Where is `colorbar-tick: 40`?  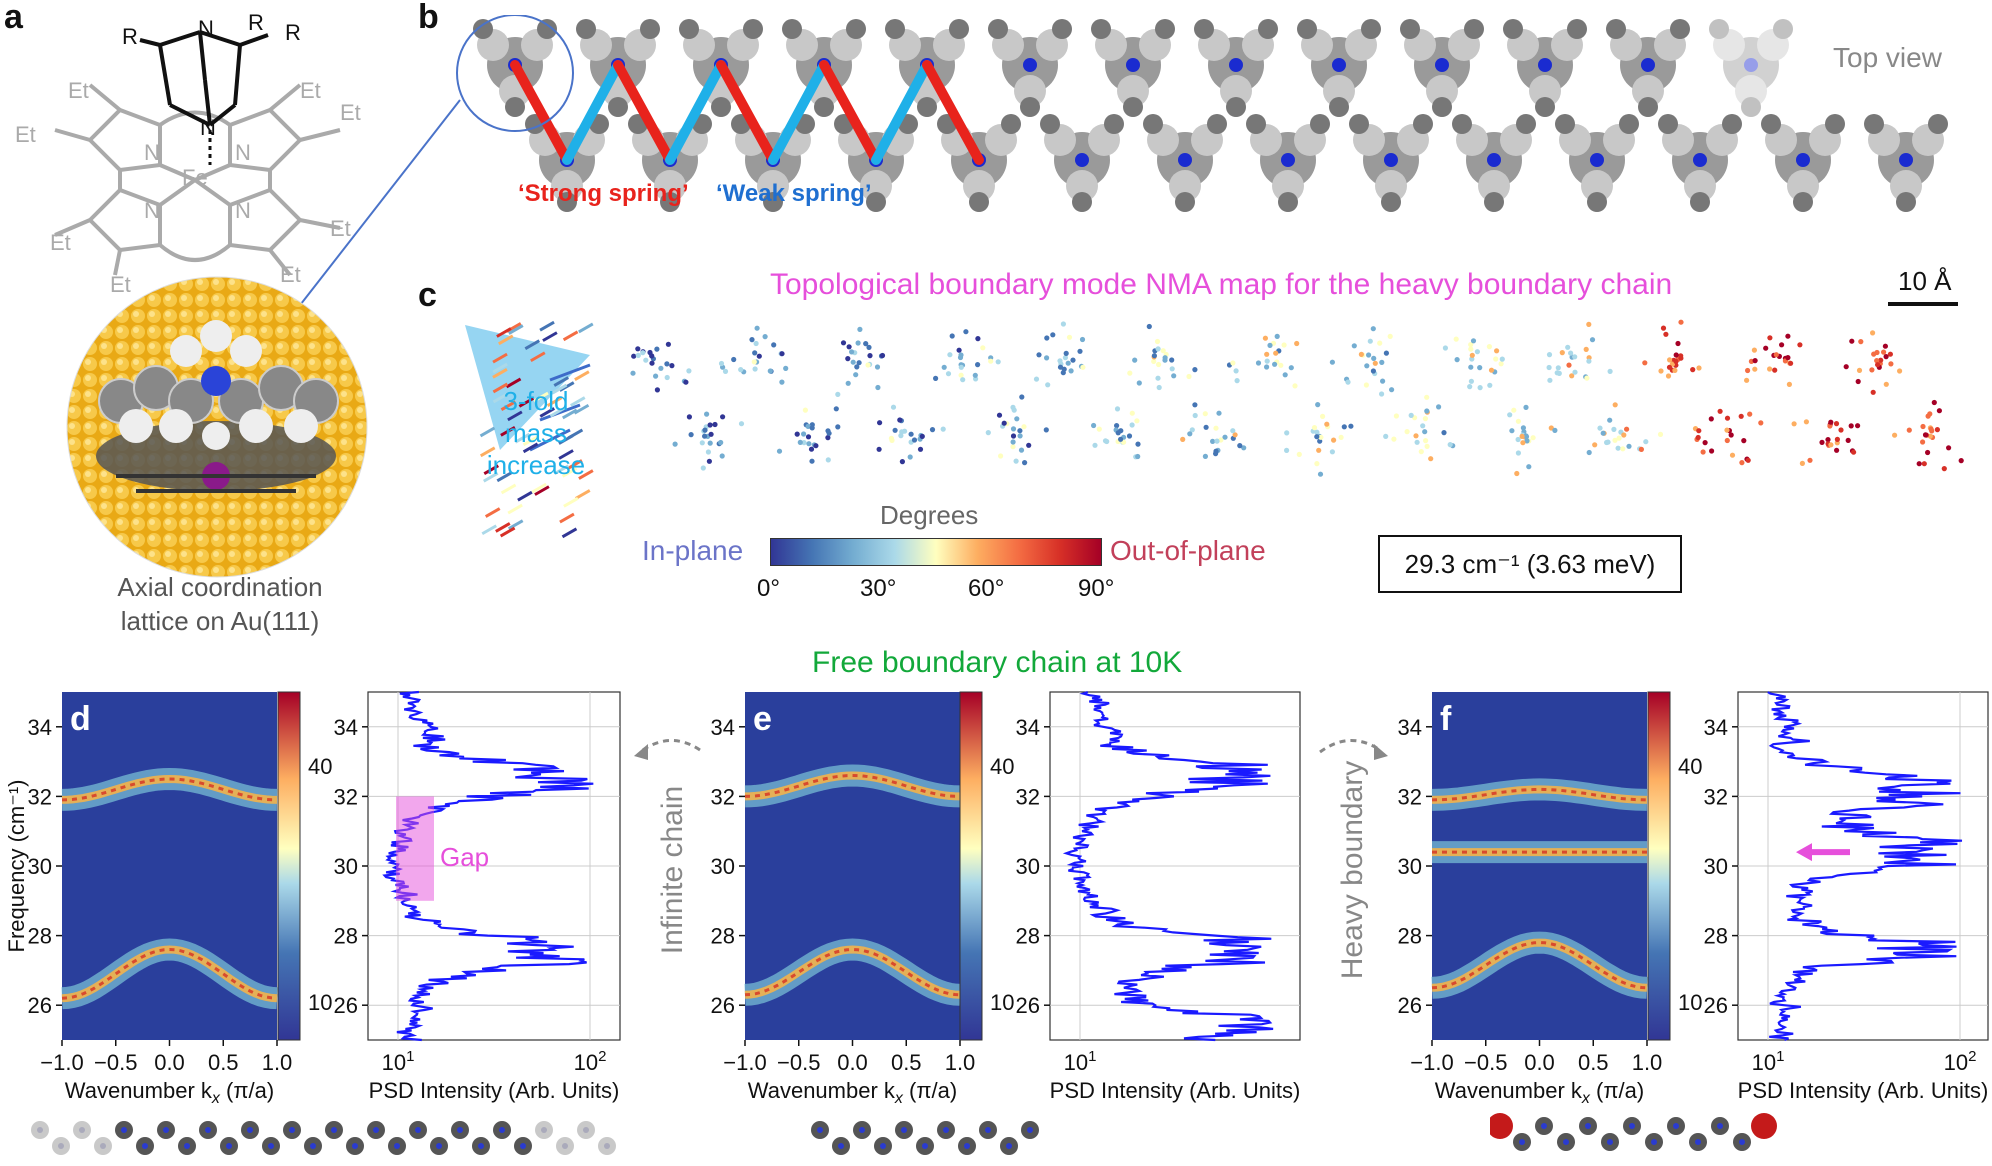 colorbar-tick: 40 is located at coordinates (320, 766).